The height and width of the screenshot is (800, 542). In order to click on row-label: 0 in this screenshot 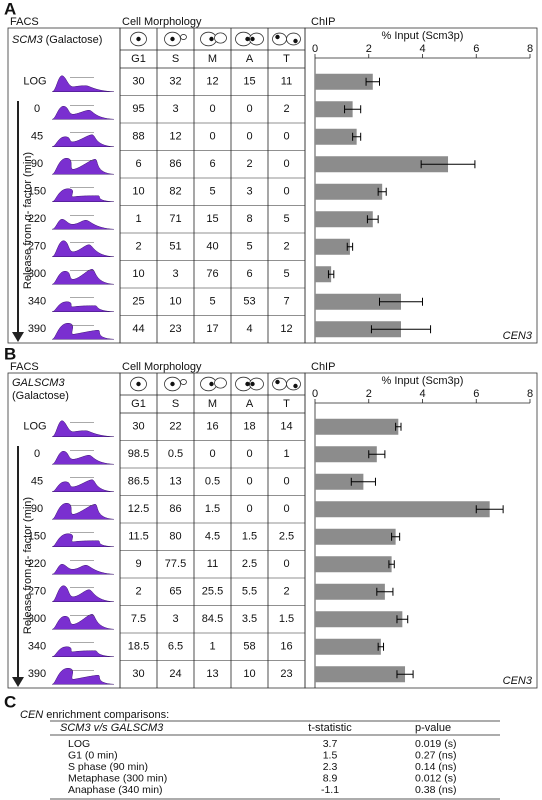, I will do `click(37, 454)`.